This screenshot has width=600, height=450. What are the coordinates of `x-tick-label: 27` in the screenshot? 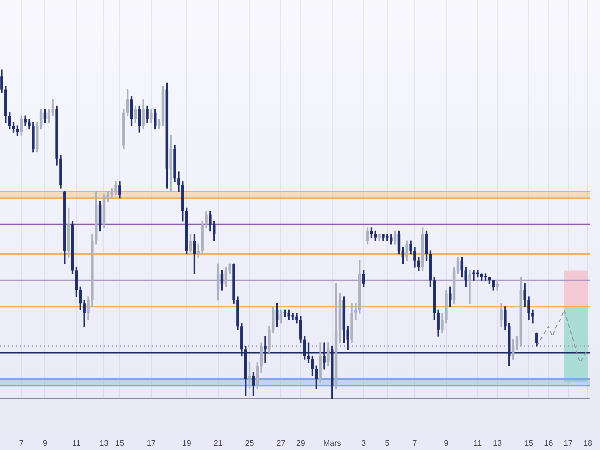 It's located at (281, 443).